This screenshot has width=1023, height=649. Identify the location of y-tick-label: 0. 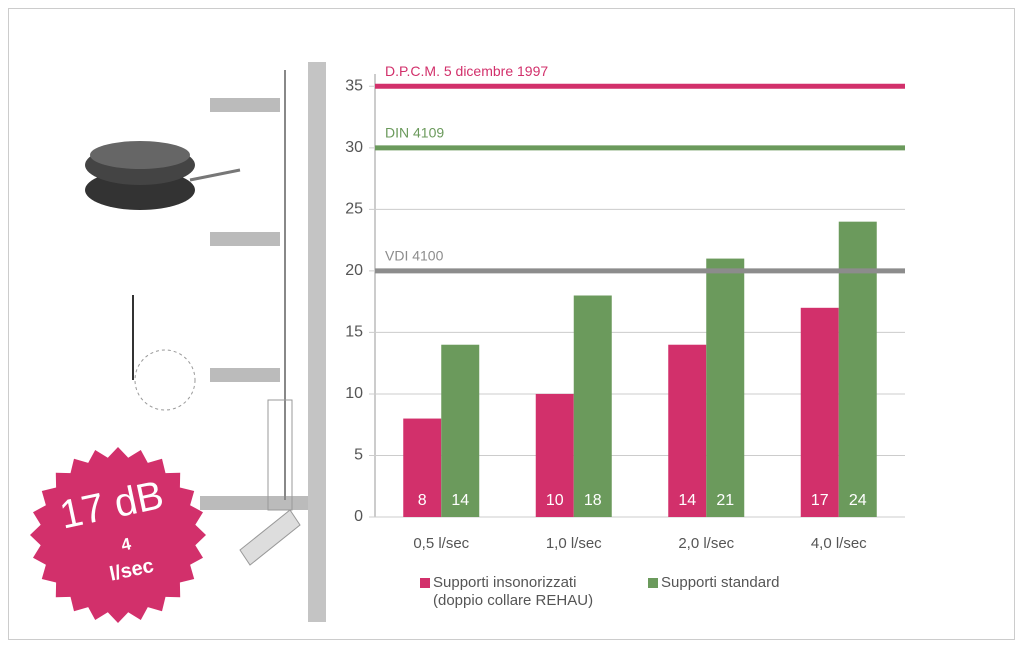
(358, 516).